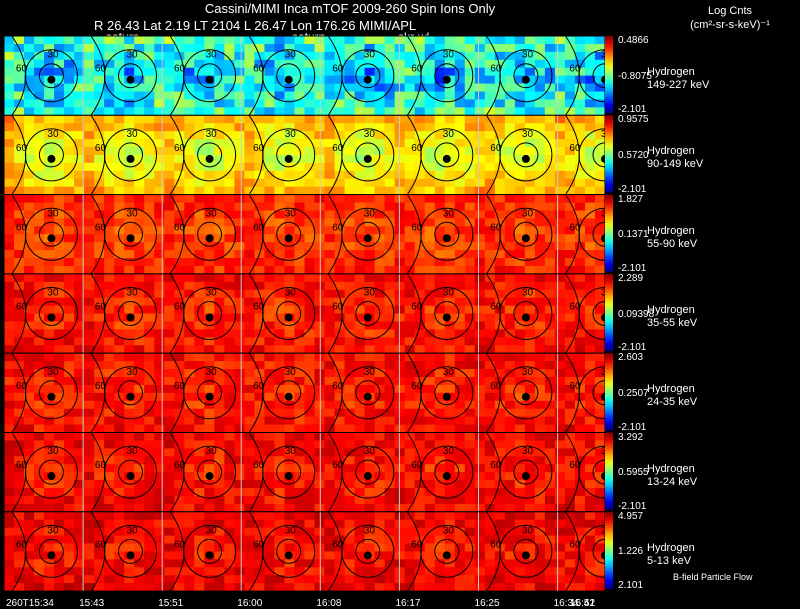 The width and height of the screenshot is (800, 609). Describe the element at coordinates (632, 189) in the screenshot. I see `colorbar-value-min: -2.101` at that location.